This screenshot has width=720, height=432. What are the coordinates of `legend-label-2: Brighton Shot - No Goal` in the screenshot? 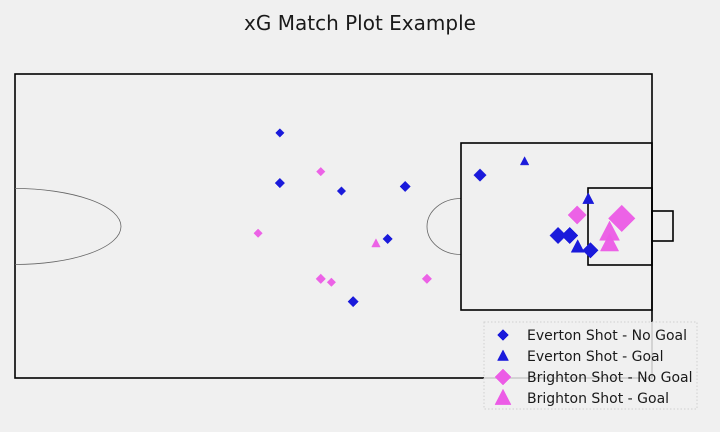 It's located at (610, 378).